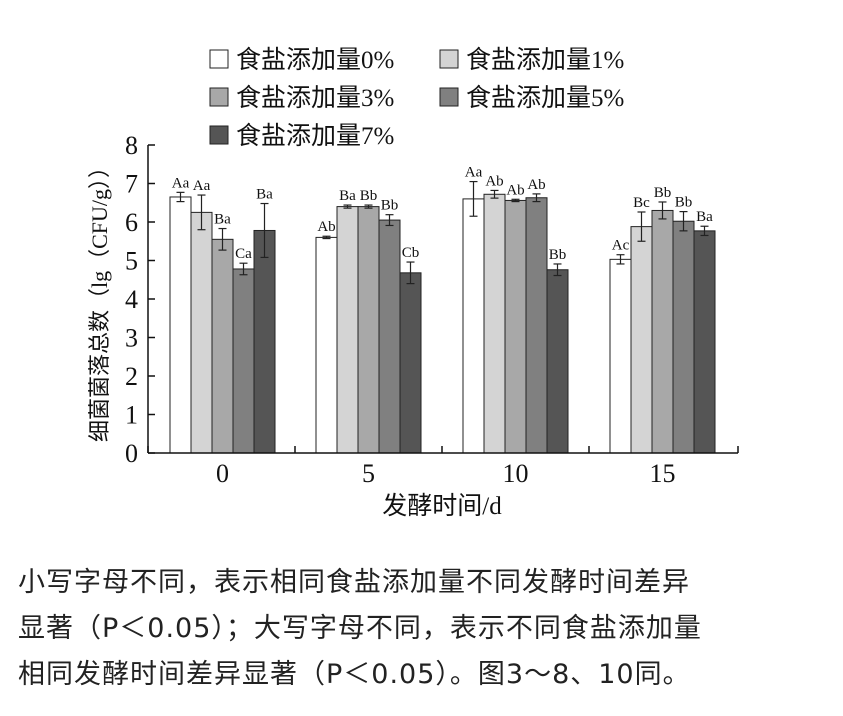 This screenshot has width=843, height=716. I want to click on x-tick-label: 15, so click(663, 473).